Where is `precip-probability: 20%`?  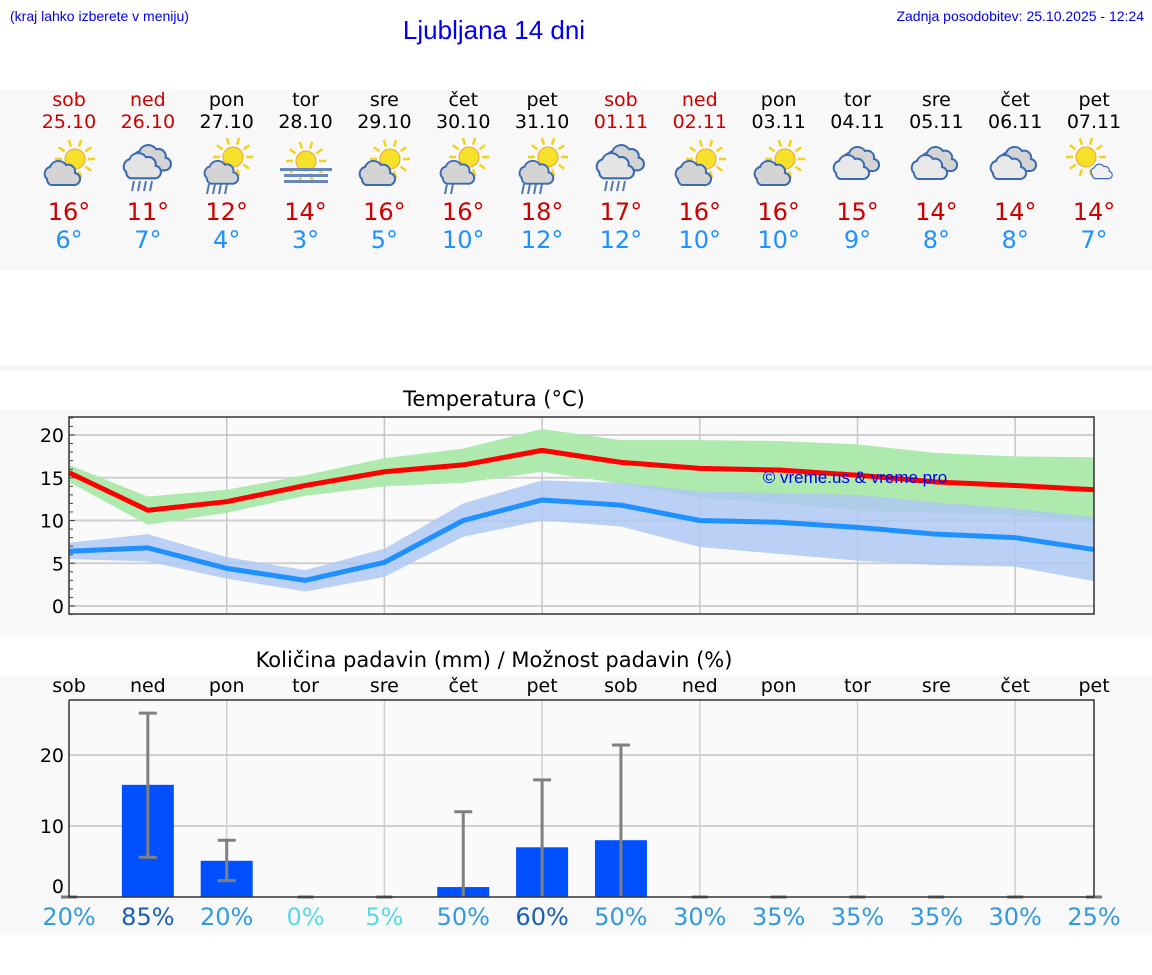 precip-probability: 20% is located at coordinates (227, 917).